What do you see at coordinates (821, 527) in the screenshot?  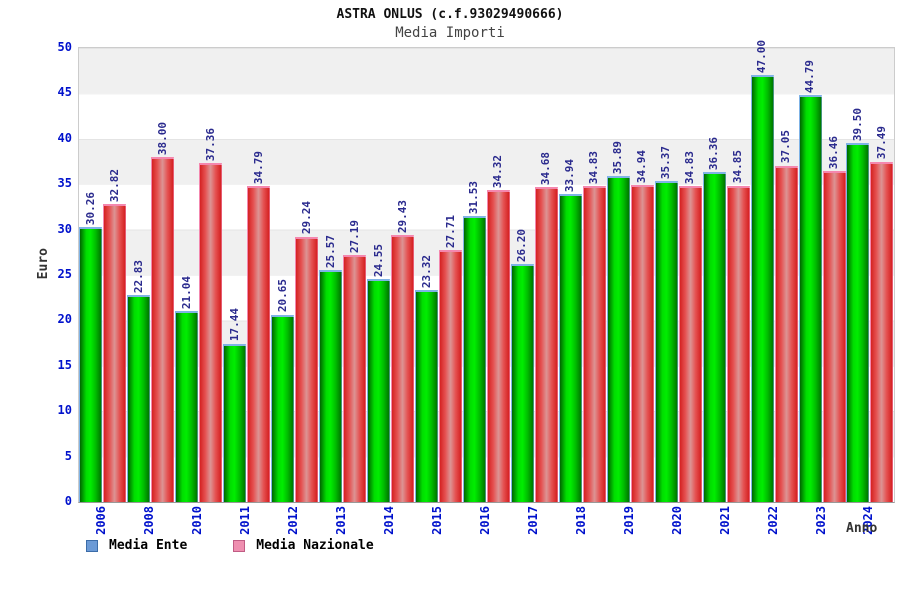 I see `x-slot-2023: 2023` at bounding box center [821, 527].